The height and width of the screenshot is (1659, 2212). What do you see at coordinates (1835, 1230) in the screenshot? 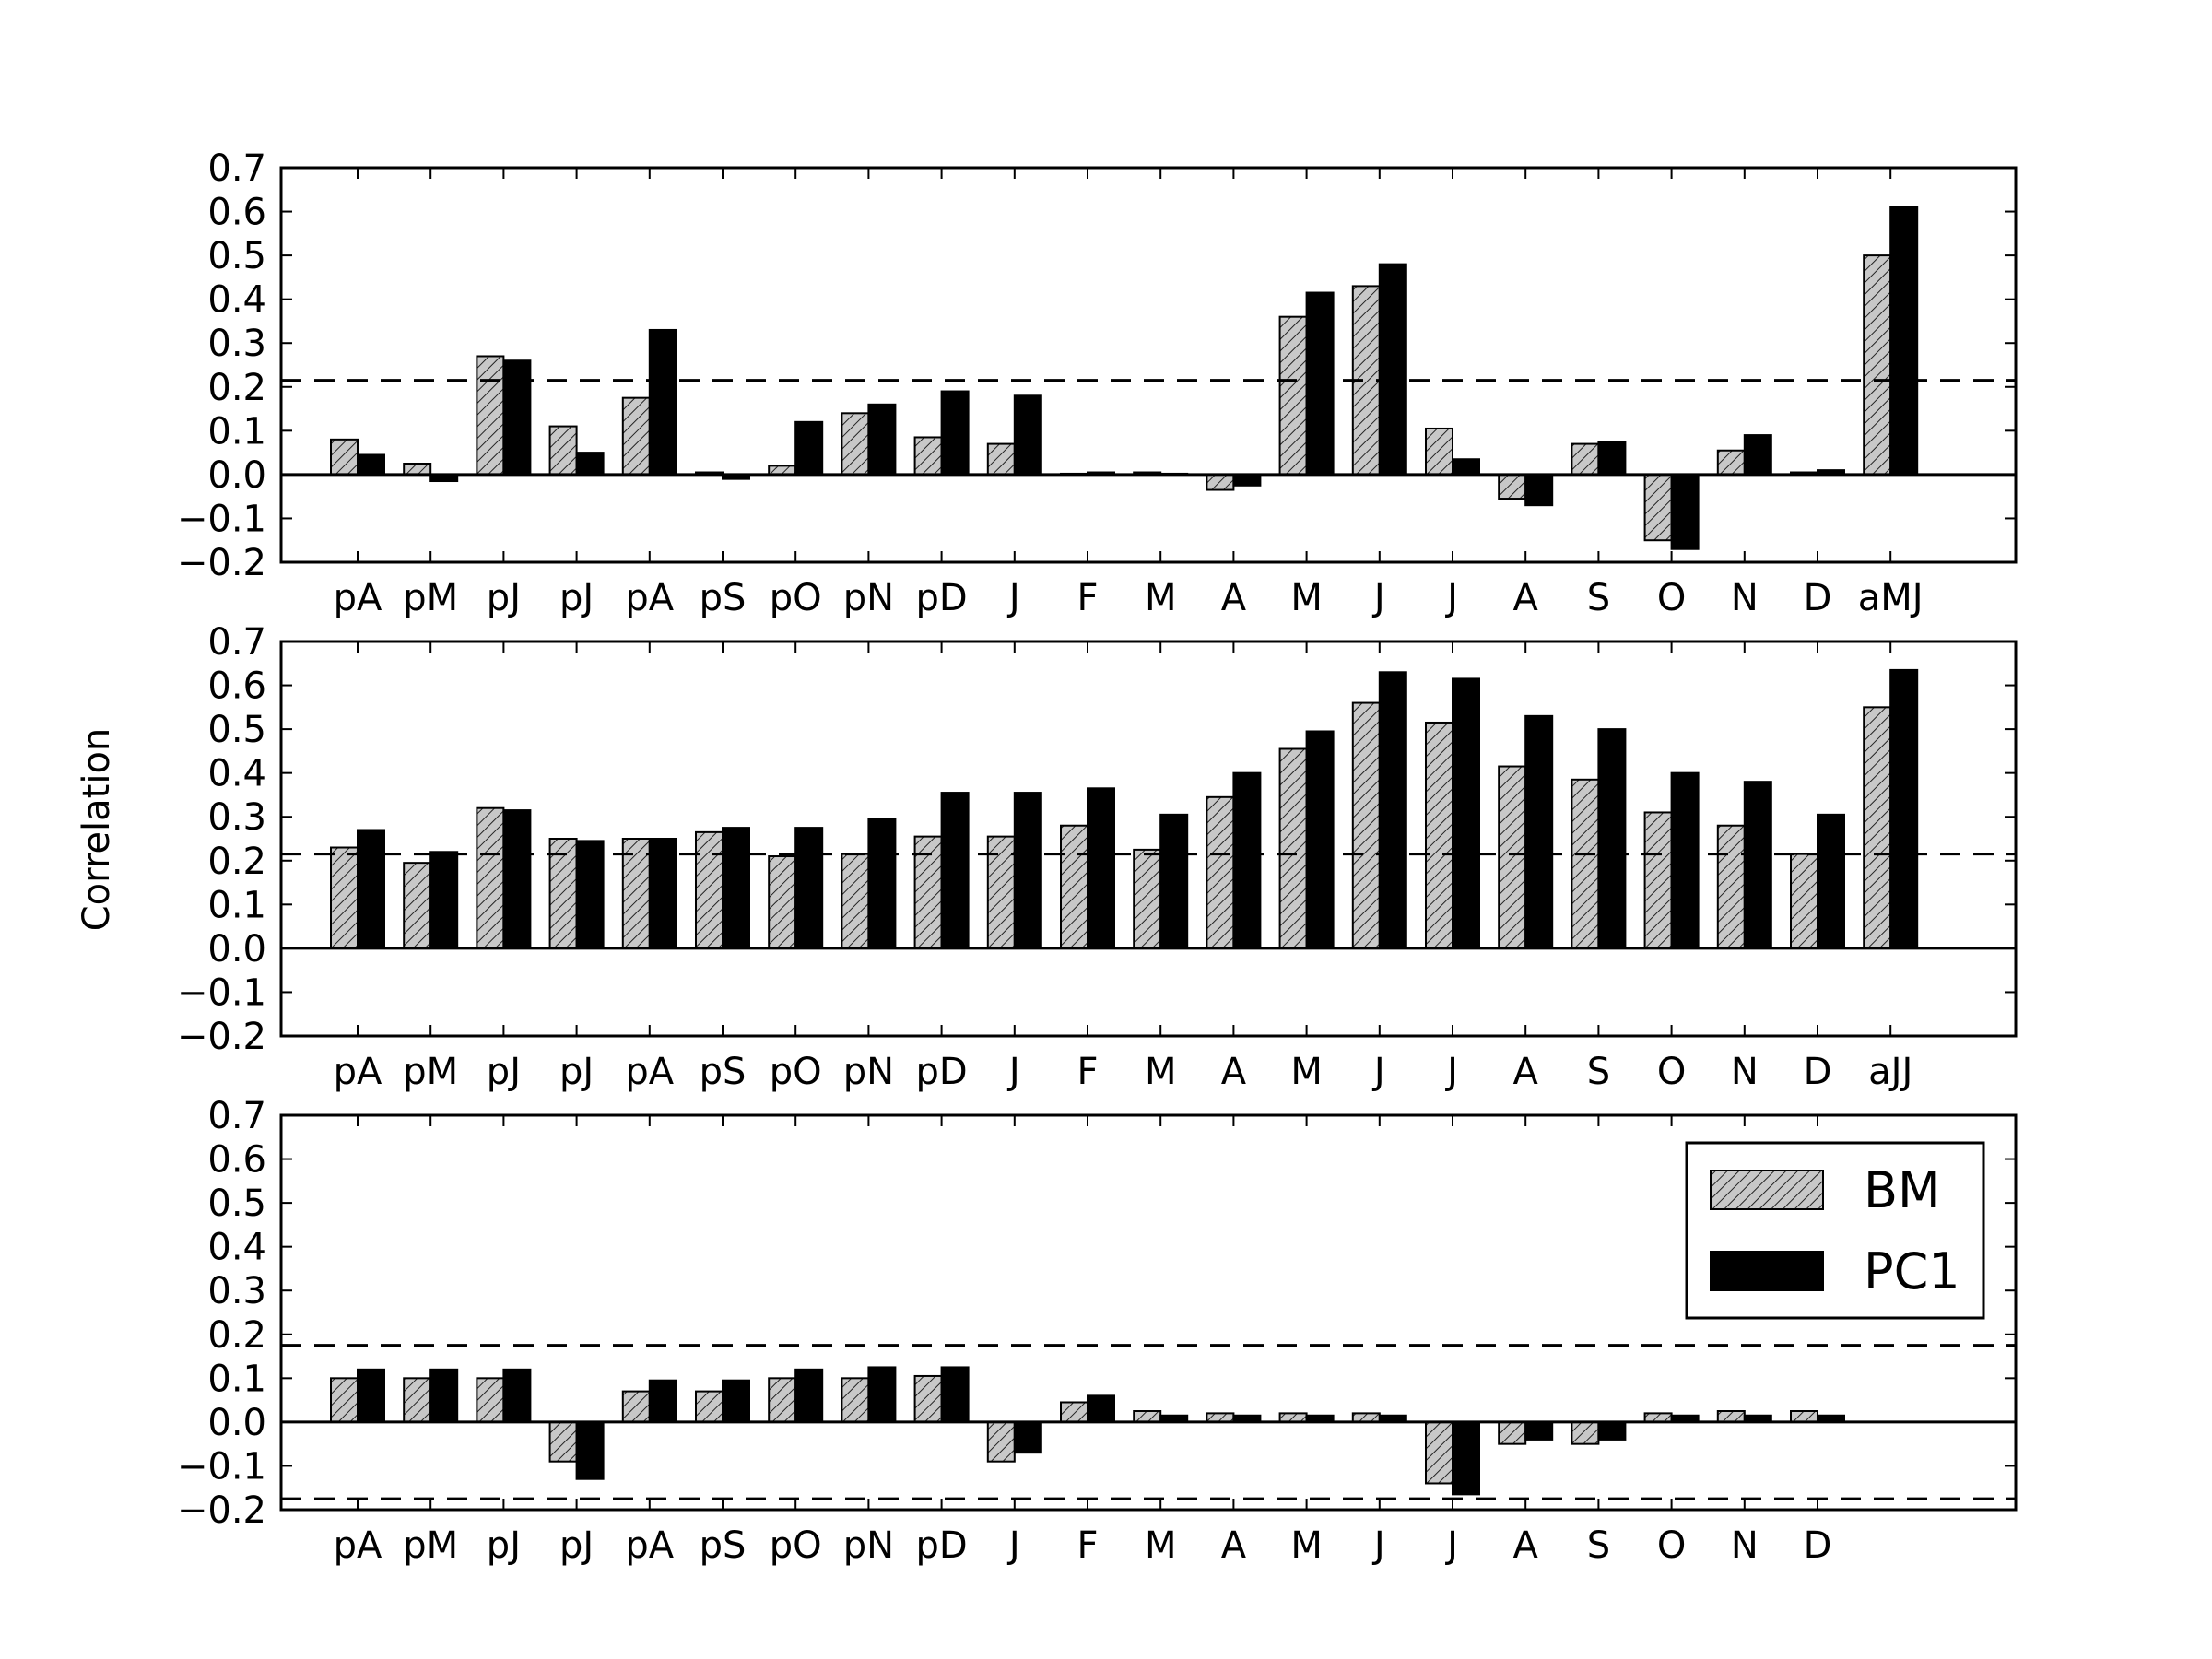
I see `legend: BM PC1` at bounding box center [1835, 1230].